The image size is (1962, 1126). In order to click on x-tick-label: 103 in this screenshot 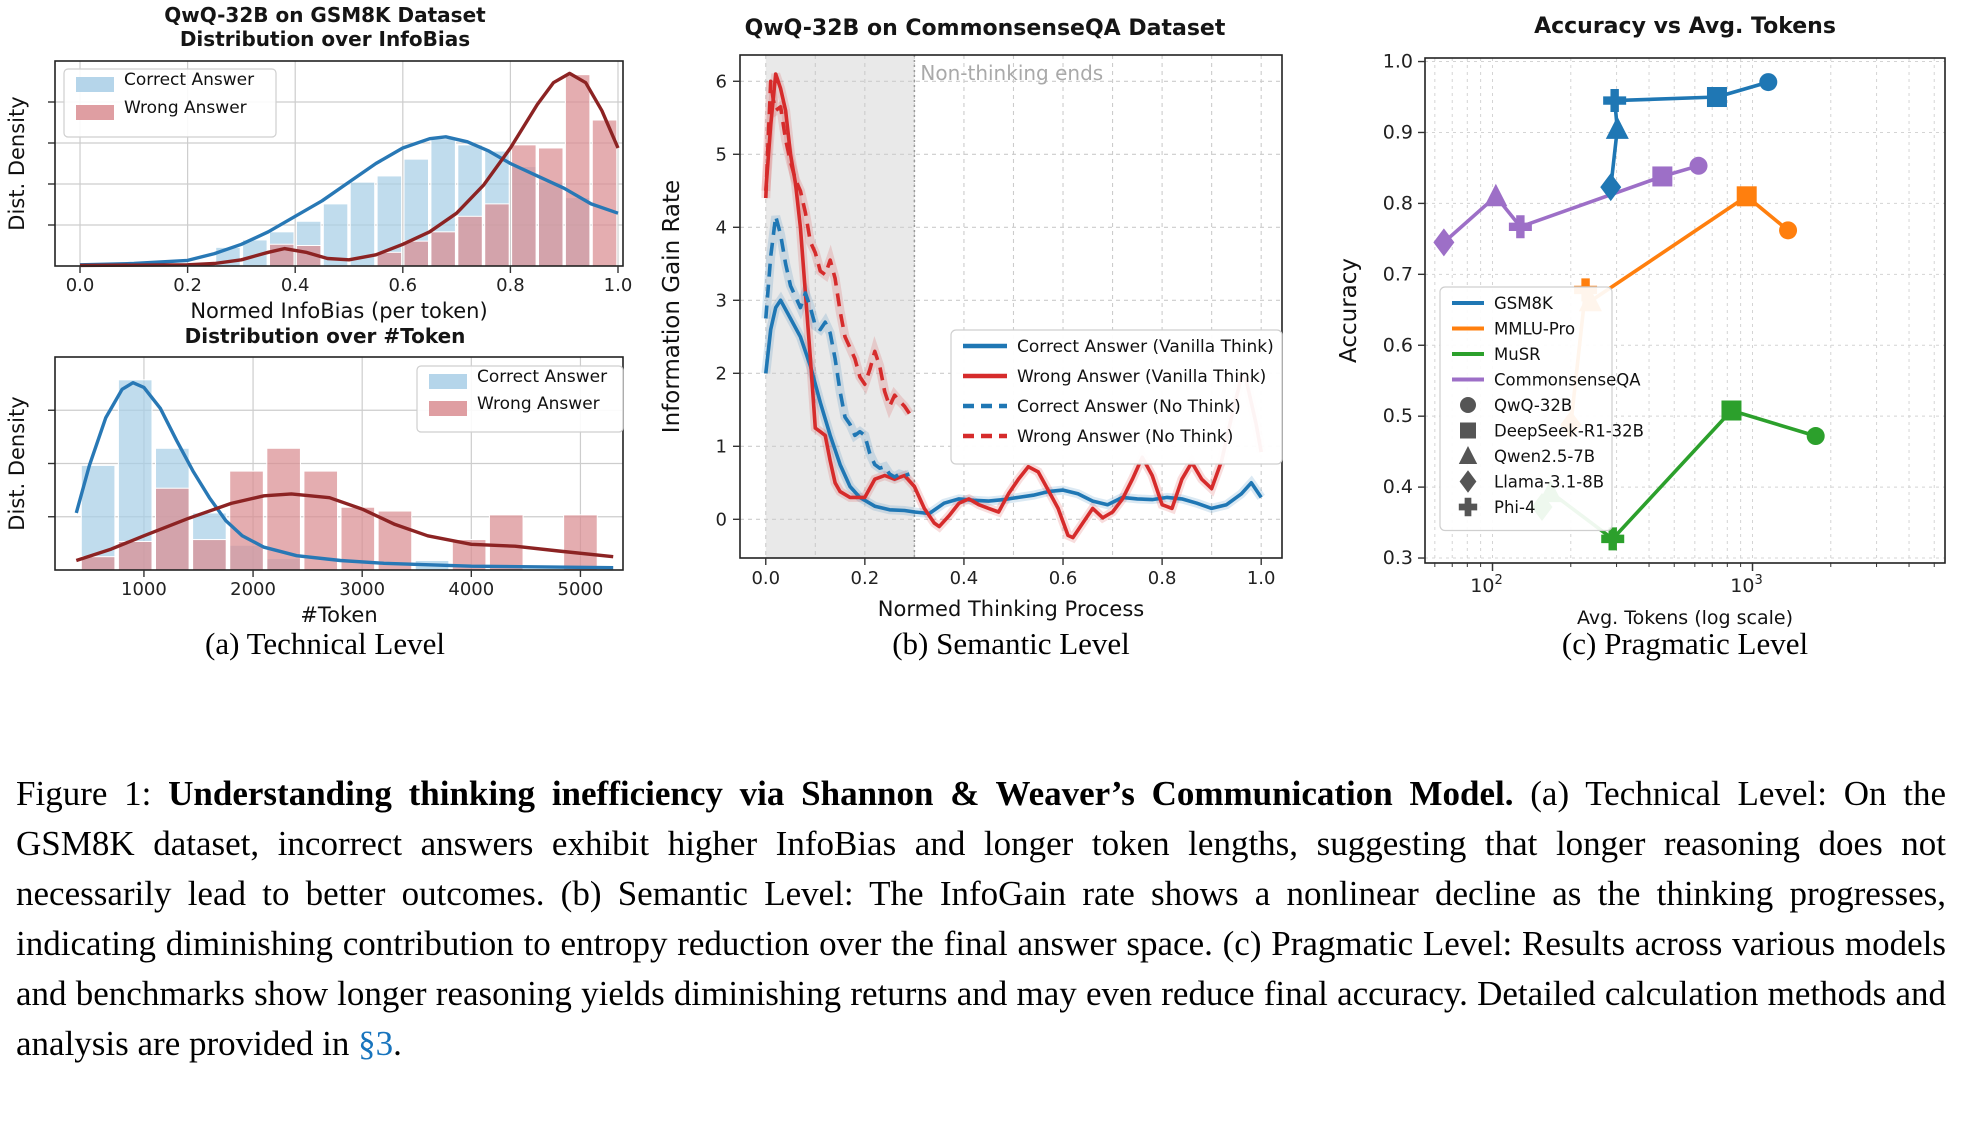, I will do `click(1746, 585)`.